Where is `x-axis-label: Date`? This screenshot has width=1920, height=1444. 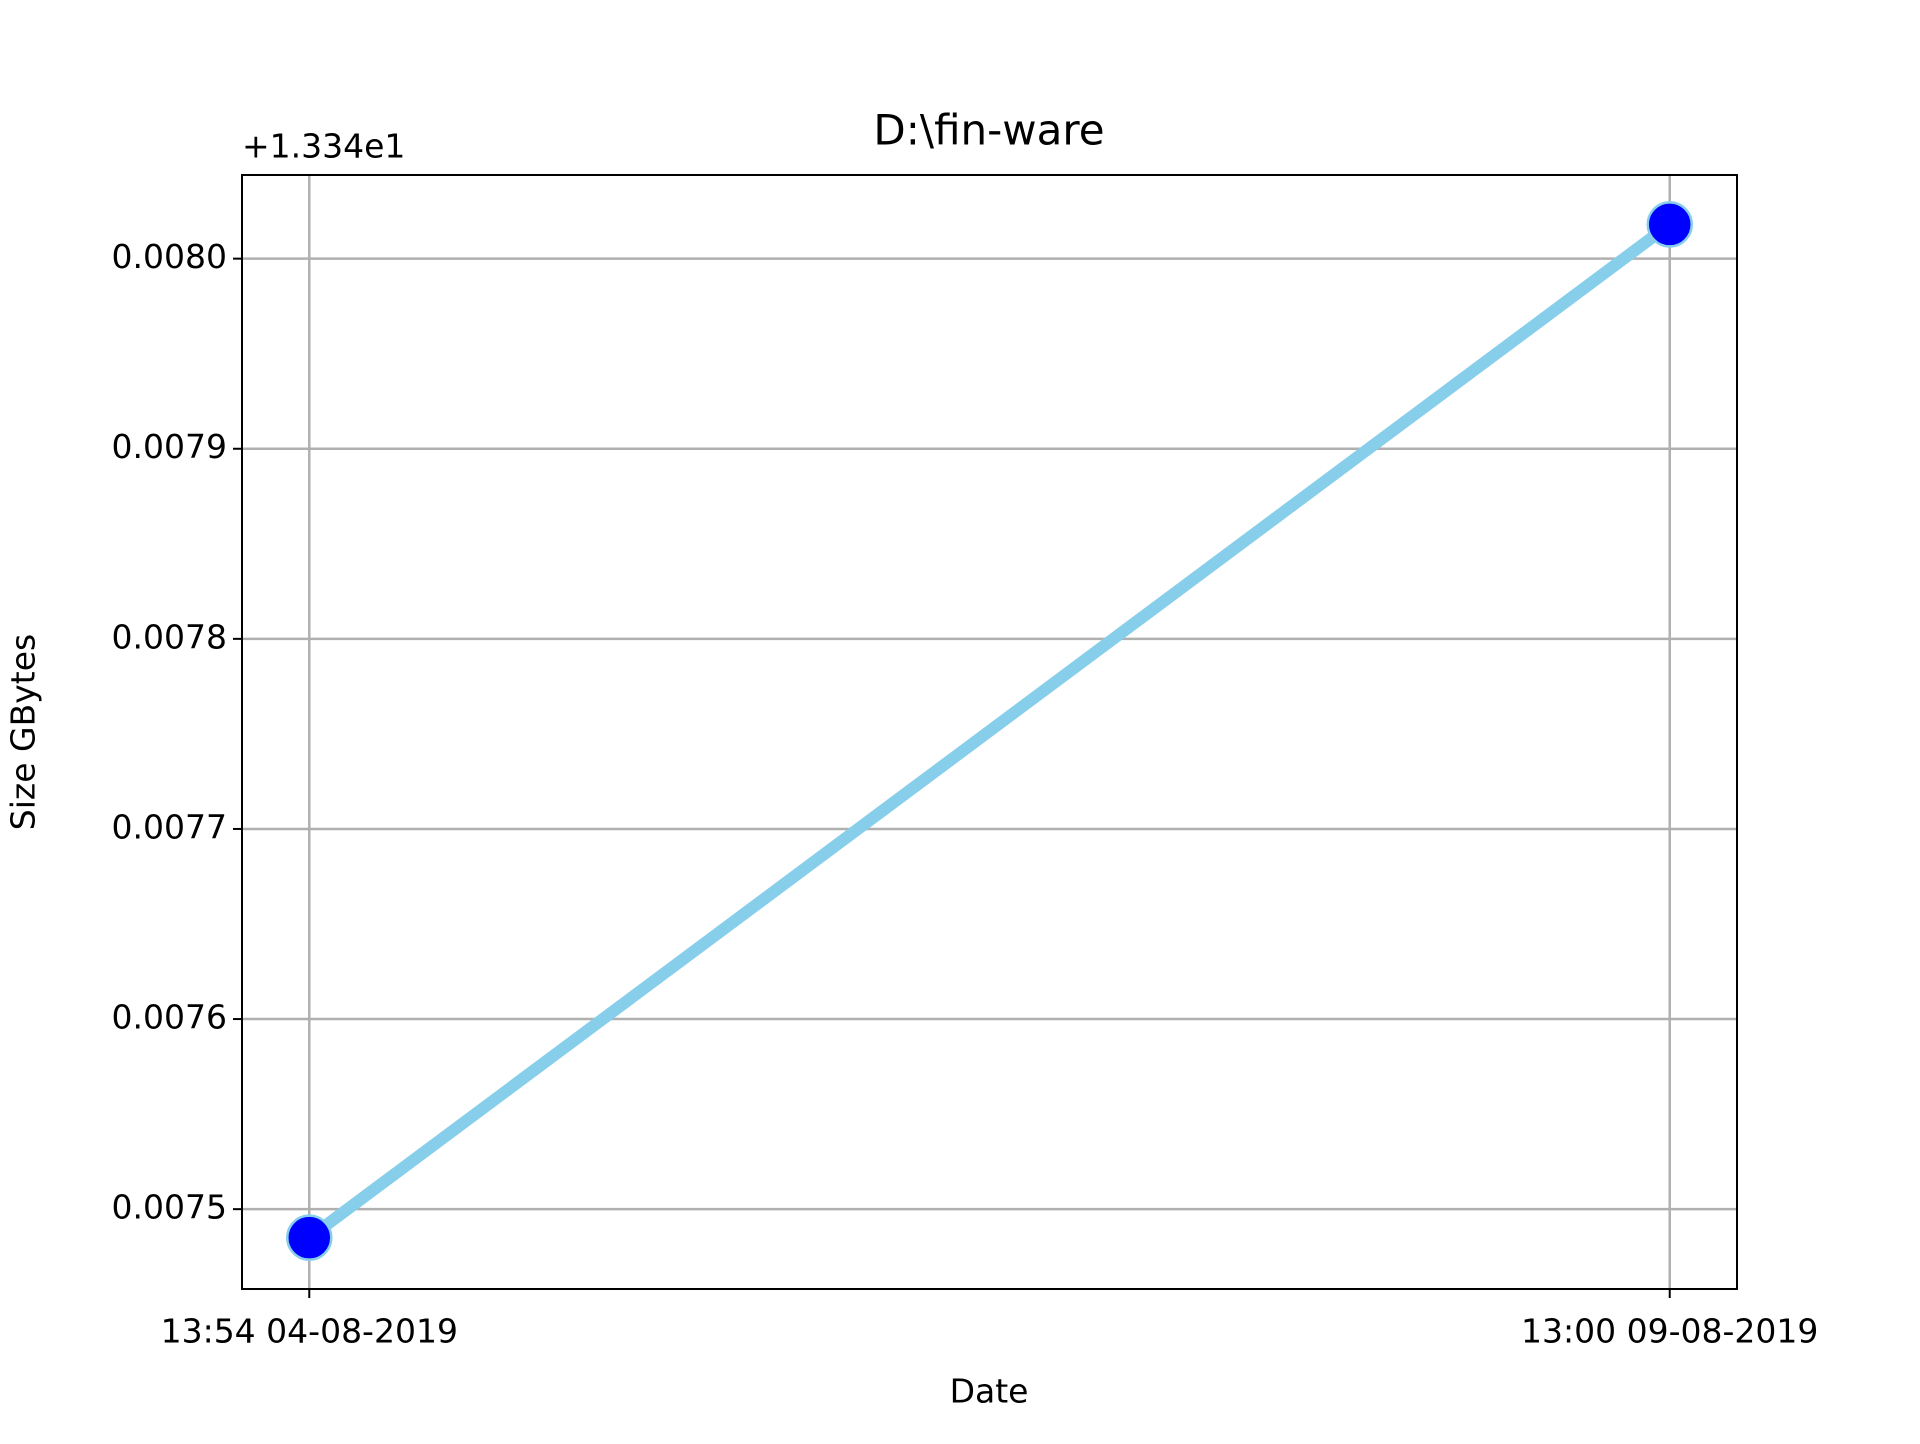 x-axis-label: Date is located at coordinates (989, 1391).